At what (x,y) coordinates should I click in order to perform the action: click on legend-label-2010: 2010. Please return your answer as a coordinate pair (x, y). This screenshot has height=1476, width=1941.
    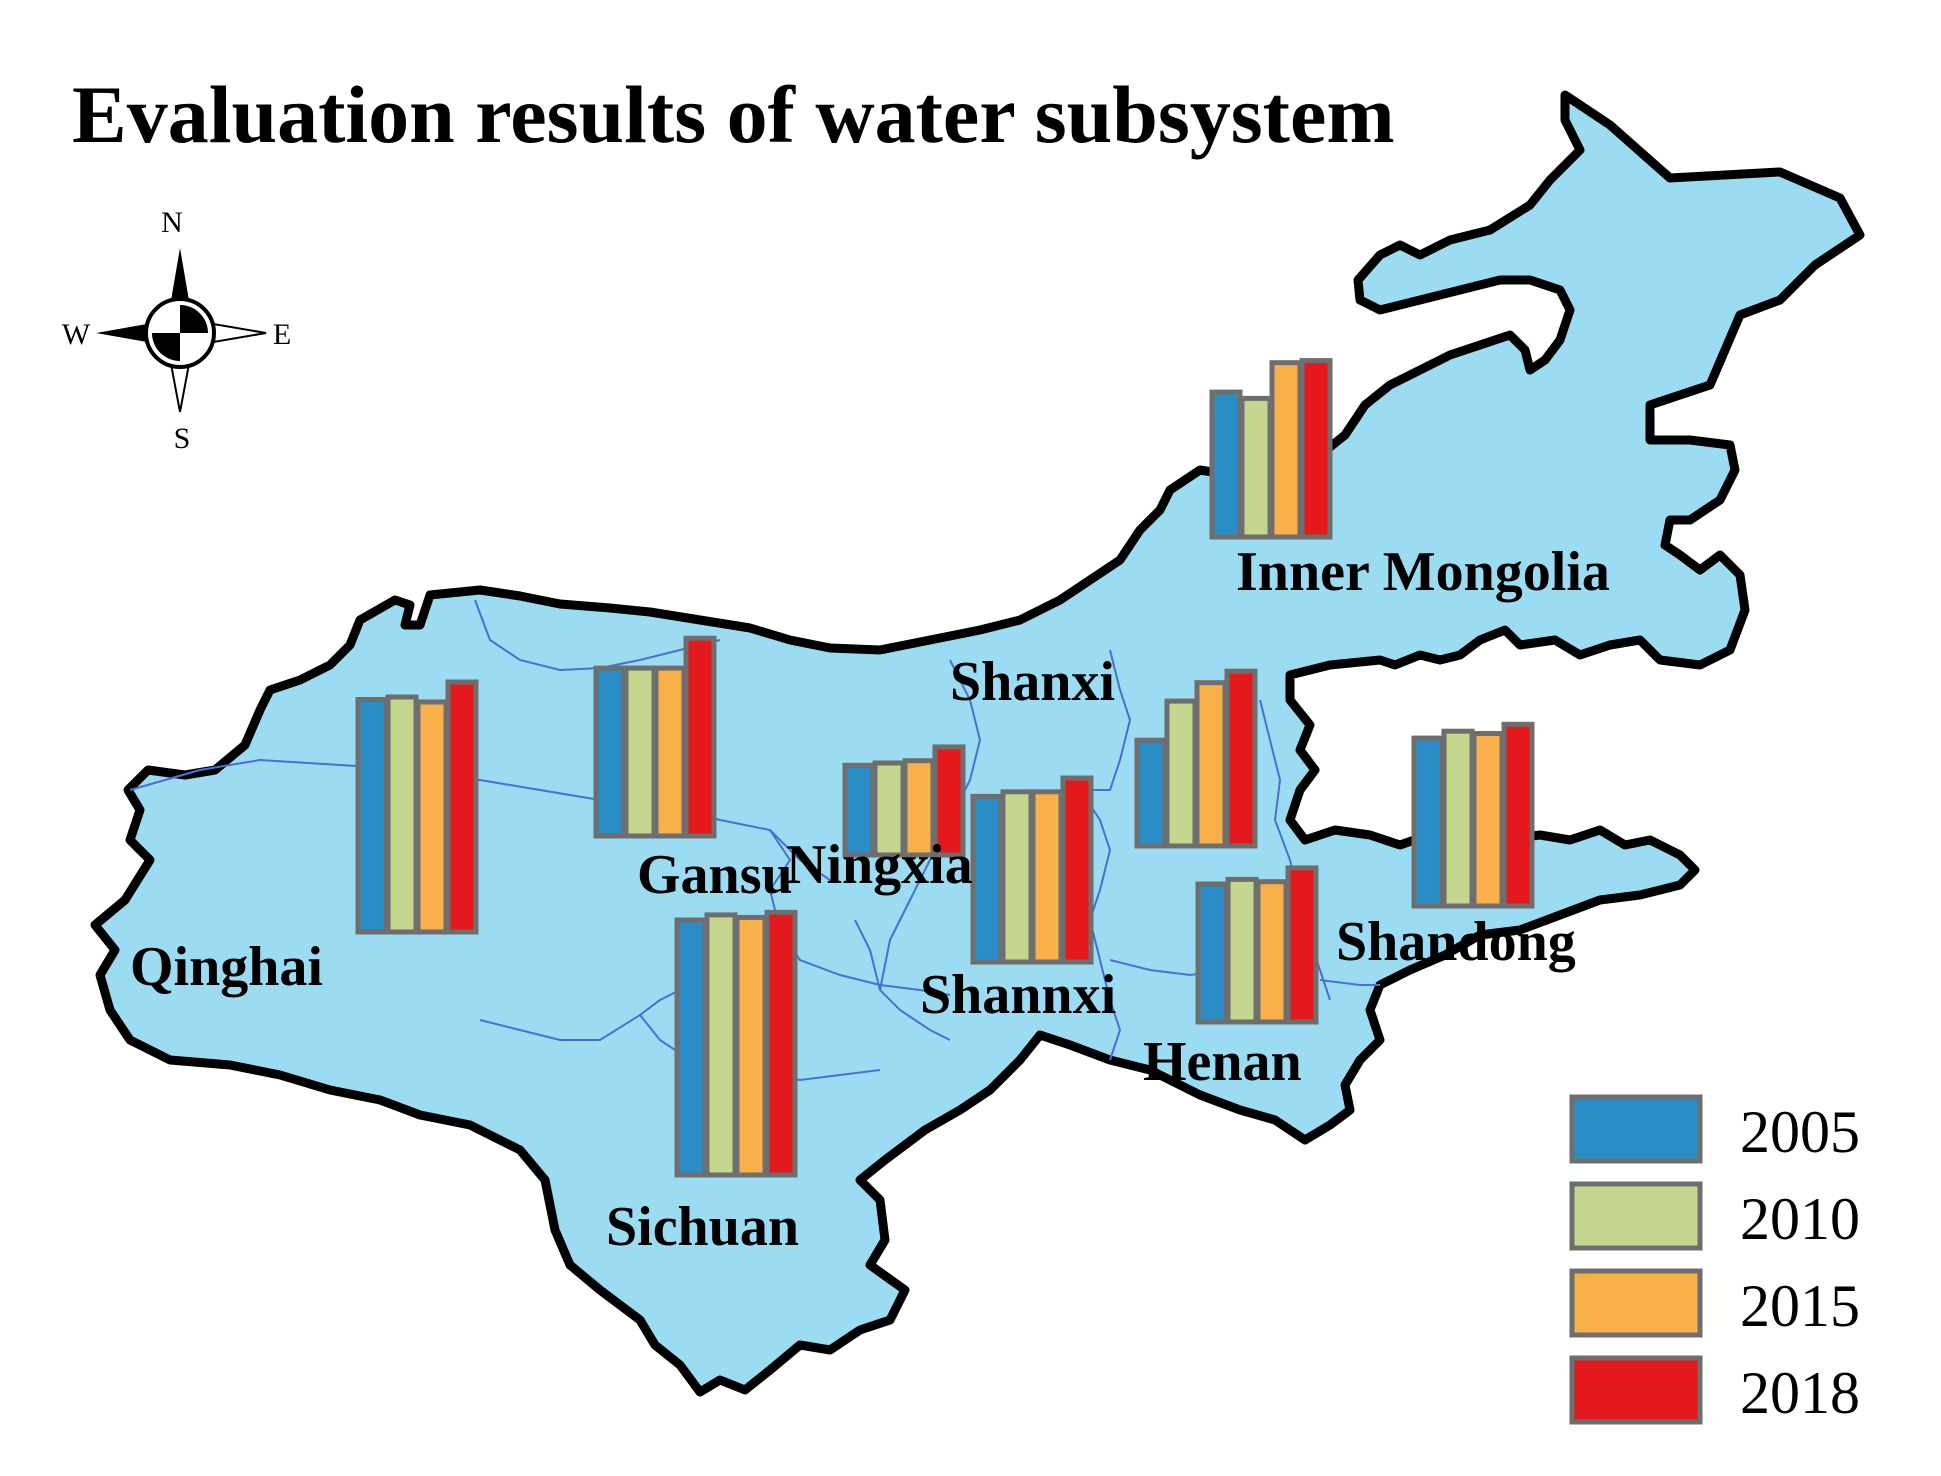
    Looking at the image, I should click on (1800, 1219).